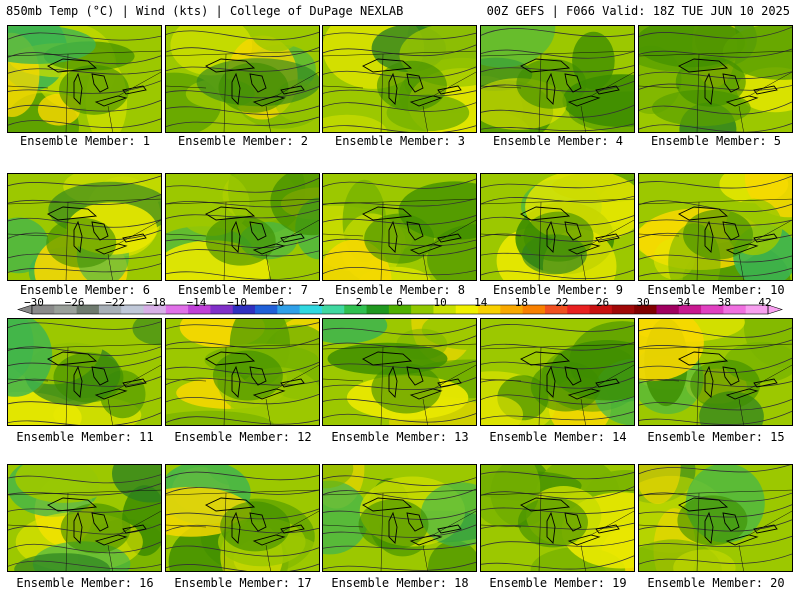 The height and width of the screenshot is (600, 800). What do you see at coordinates (243, 141) in the screenshot?
I see `ensemble-member-label: Ensemble Member: 2` at bounding box center [243, 141].